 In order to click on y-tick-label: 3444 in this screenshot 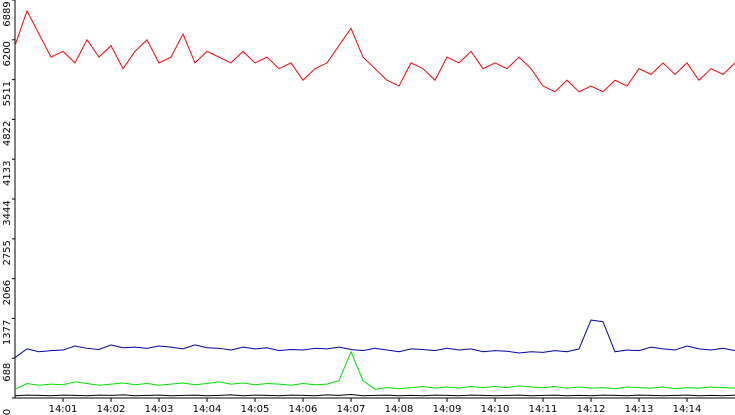, I will do `click(7, 212)`.